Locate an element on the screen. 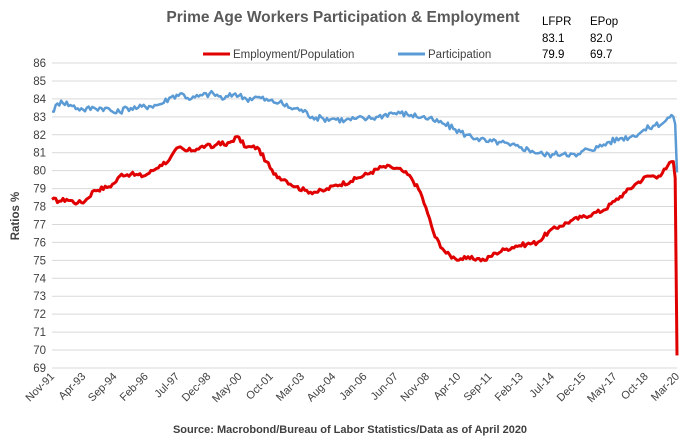 The width and height of the screenshot is (691, 444). x-tick-label: Sep-11 is located at coordinates (478, 387).